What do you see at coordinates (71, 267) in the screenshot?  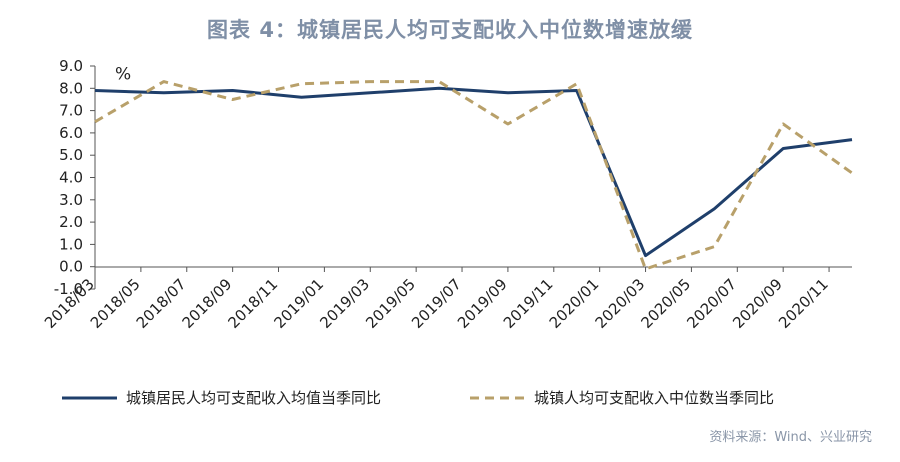 I see `y-tick-label: 0.0` at bounding box center [71, 267].